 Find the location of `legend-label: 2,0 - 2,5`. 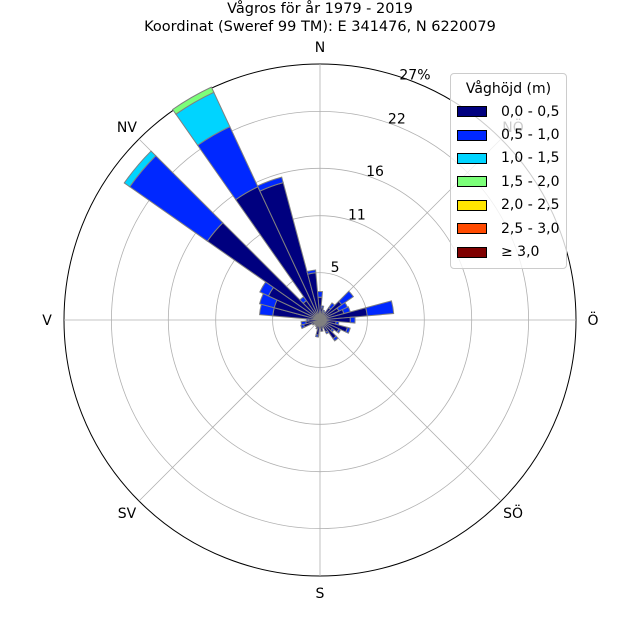

legend-label: 2,0 - 2,5 is located at coordinates (530, 205).